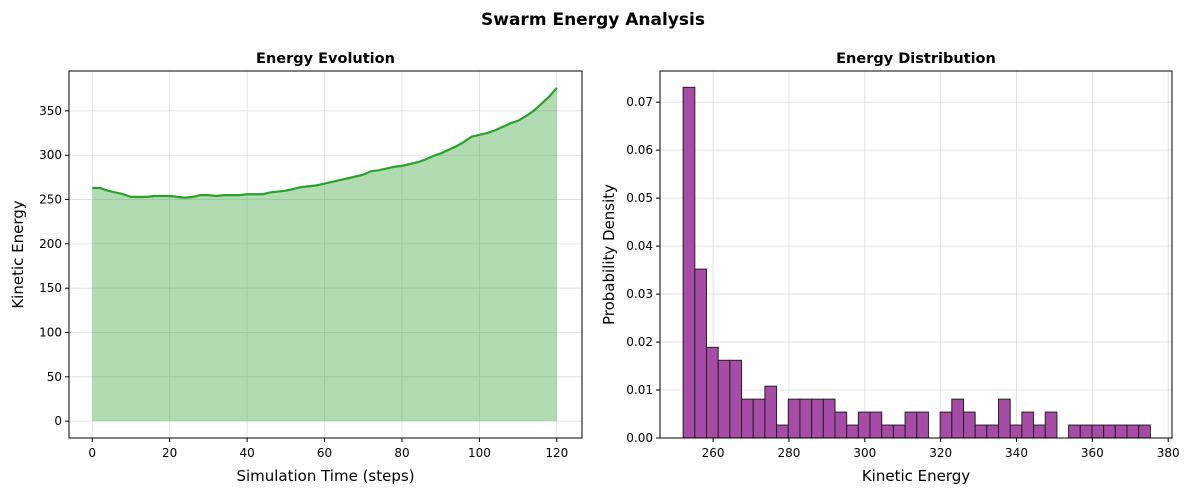  I want to click on x-tick-label: 340, so click(1016, 453).